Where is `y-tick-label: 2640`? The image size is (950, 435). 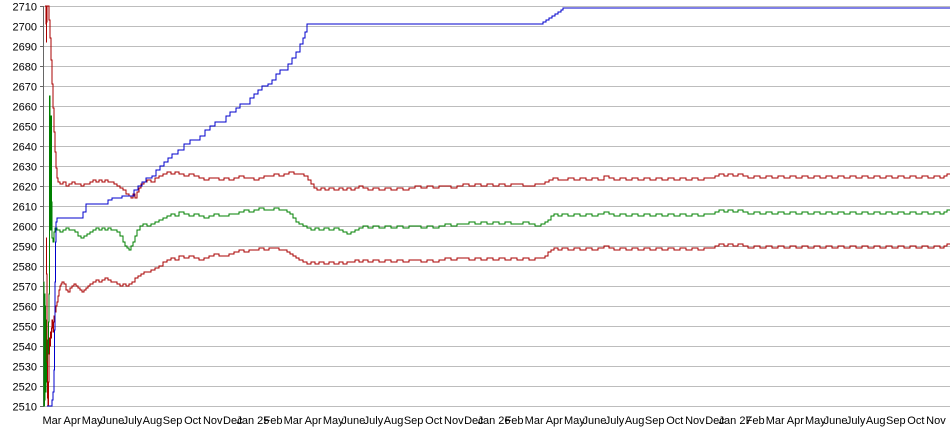
y-tick-label: 2640 is located at coordinates (25, 148).